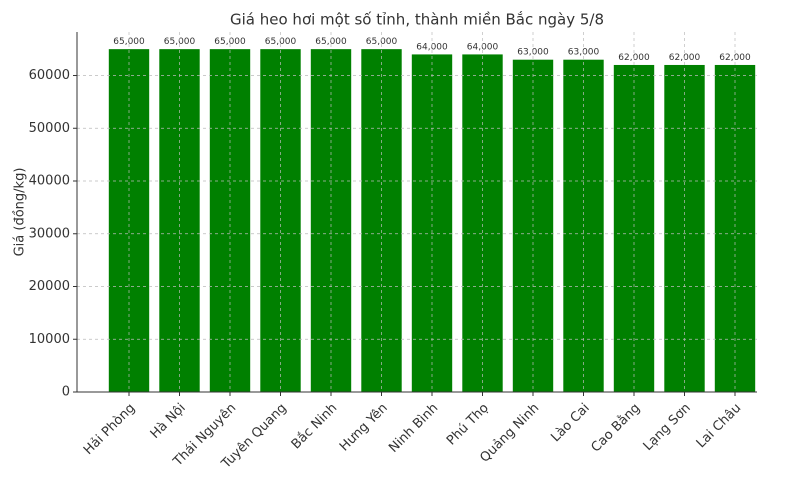  What do you see at coordinates (49, 286) in the screenshot?
I see `y-tick-label: 20000` at bounding box center [49, 286].